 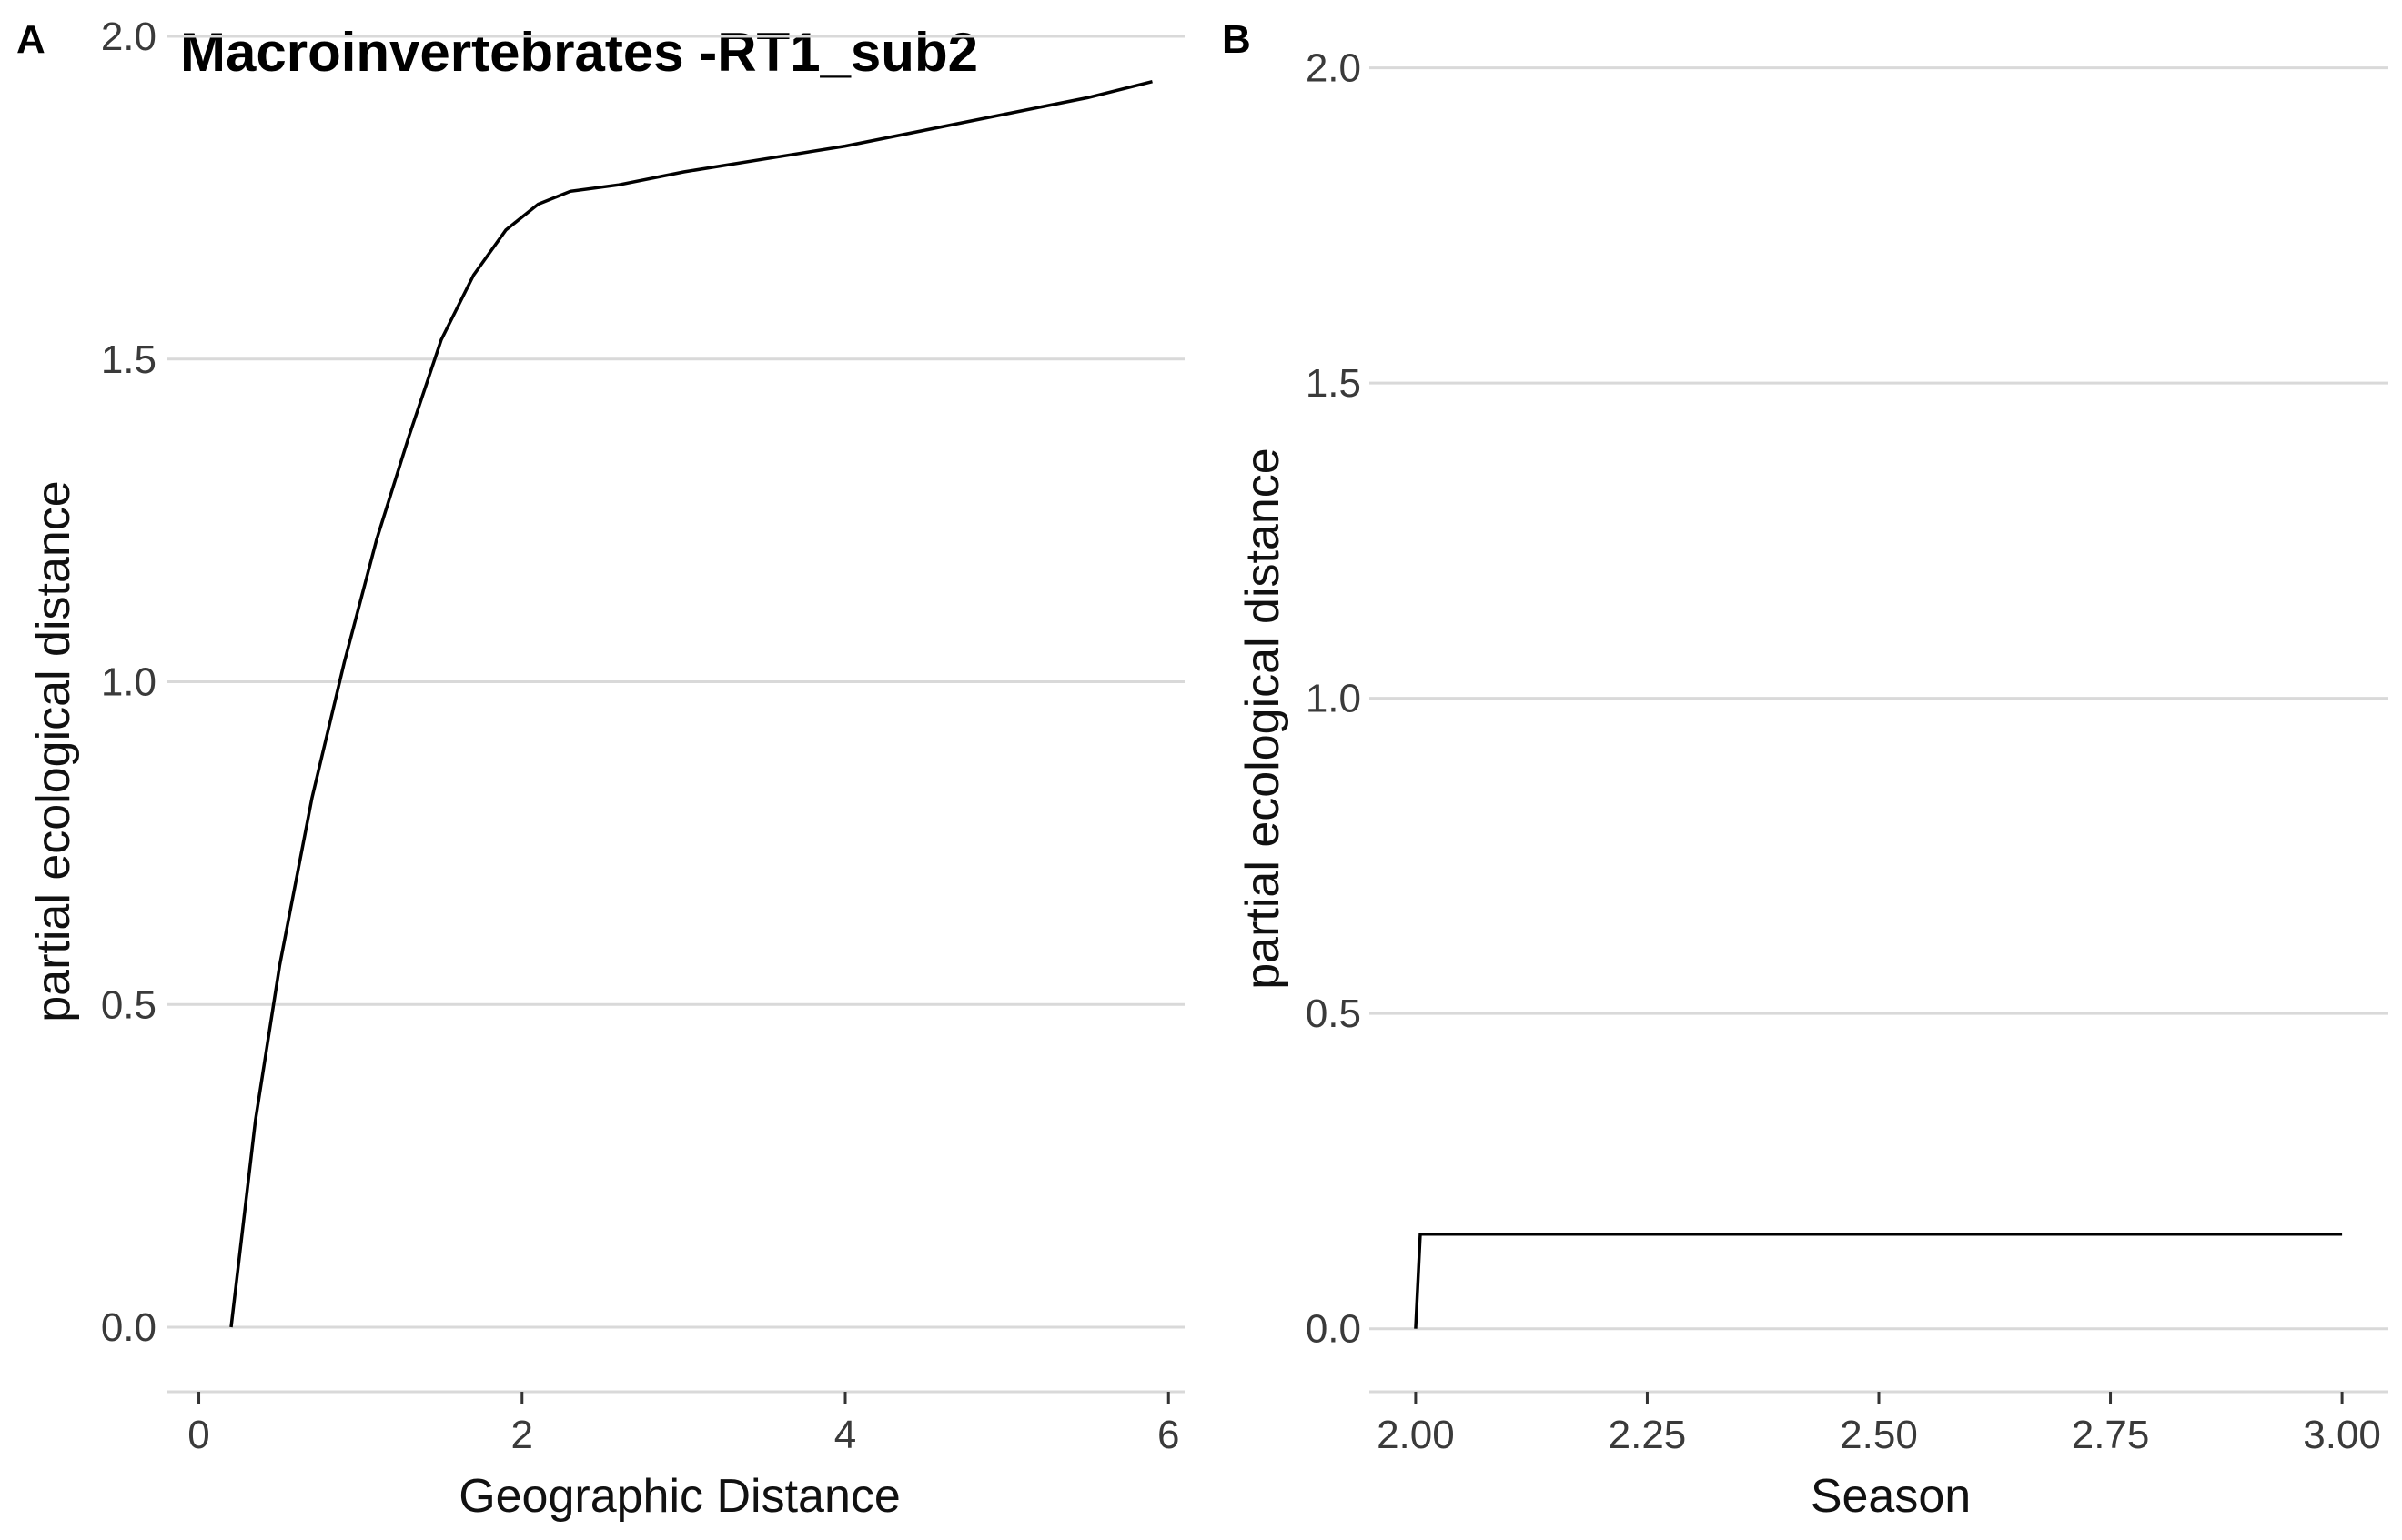 What do you see at coordinates (522, 1435) in the screenshot?
I see `x-tick-label: 2` at bounding box center [522, 1435].